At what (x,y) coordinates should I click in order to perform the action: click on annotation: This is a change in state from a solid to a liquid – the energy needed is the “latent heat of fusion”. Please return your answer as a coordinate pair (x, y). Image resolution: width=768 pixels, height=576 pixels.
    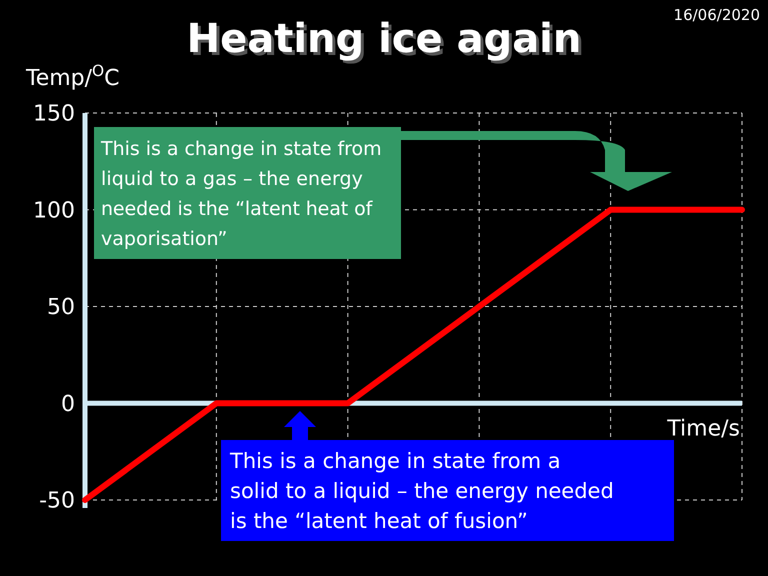
    Looking at the image, I should click on (421, 491).